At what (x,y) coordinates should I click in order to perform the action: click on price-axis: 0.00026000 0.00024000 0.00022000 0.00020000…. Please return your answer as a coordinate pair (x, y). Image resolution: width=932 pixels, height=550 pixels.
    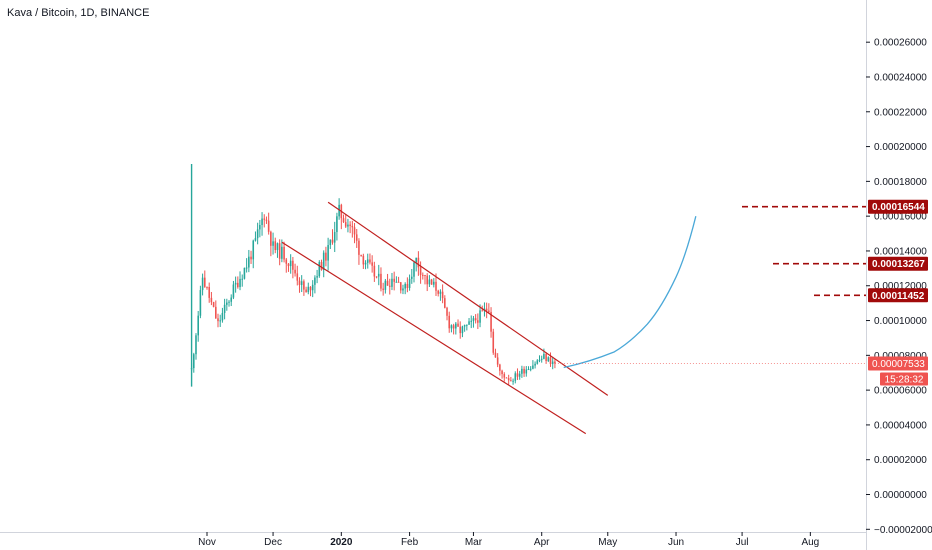
    Looking at the image, I should click on (899, 287).